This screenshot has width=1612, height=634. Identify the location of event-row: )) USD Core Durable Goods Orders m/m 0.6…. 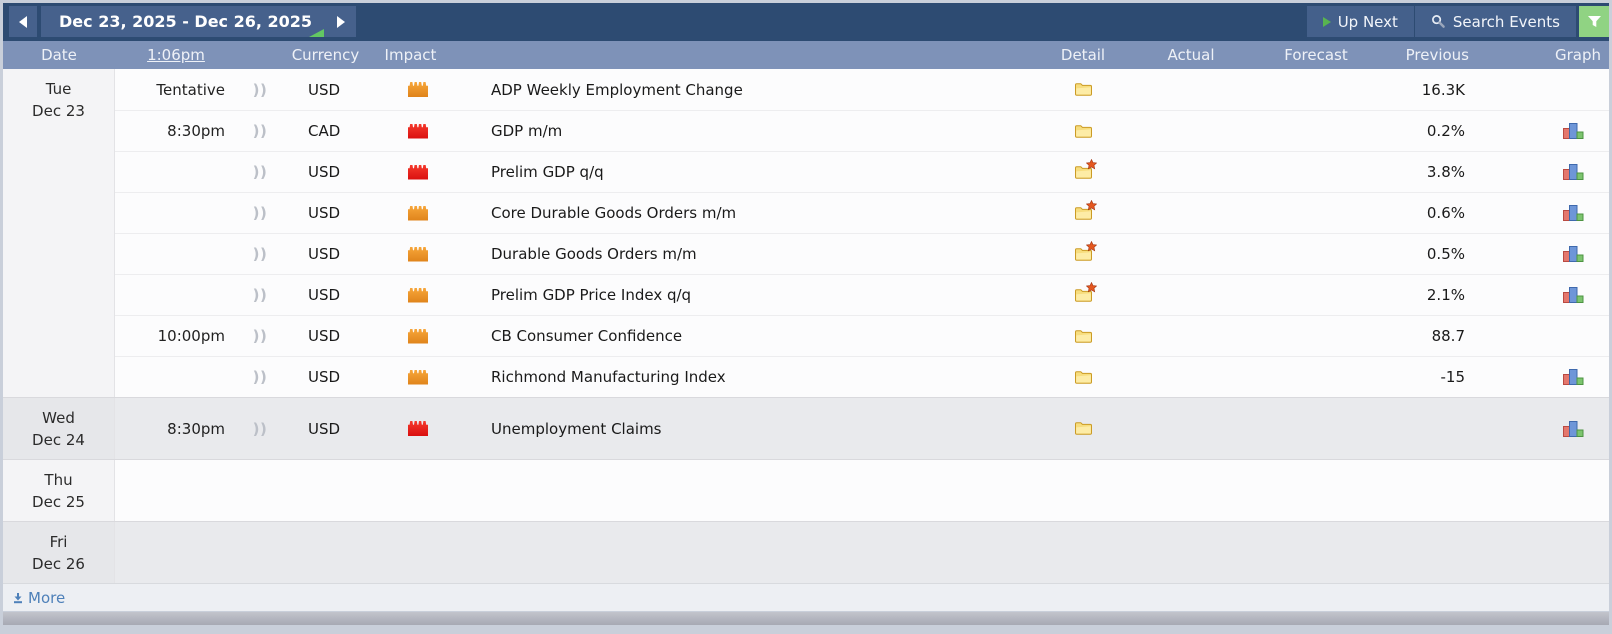
(862, 212).